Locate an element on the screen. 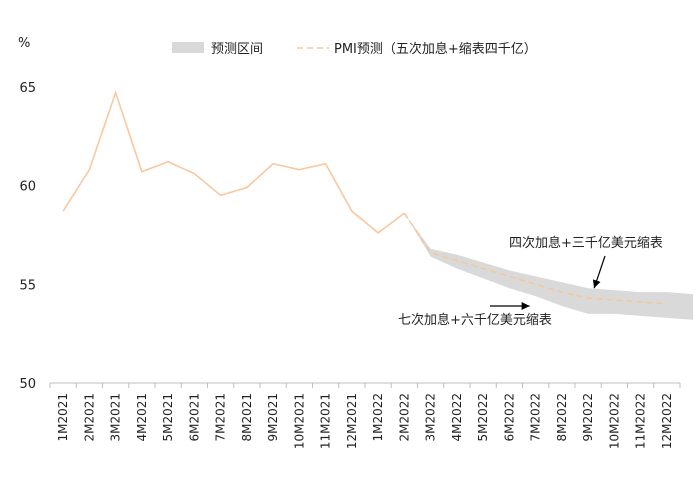 The width and height of the screenshot is (700, 479). y-tick-label: 65 is located at coordinates (27, 88).